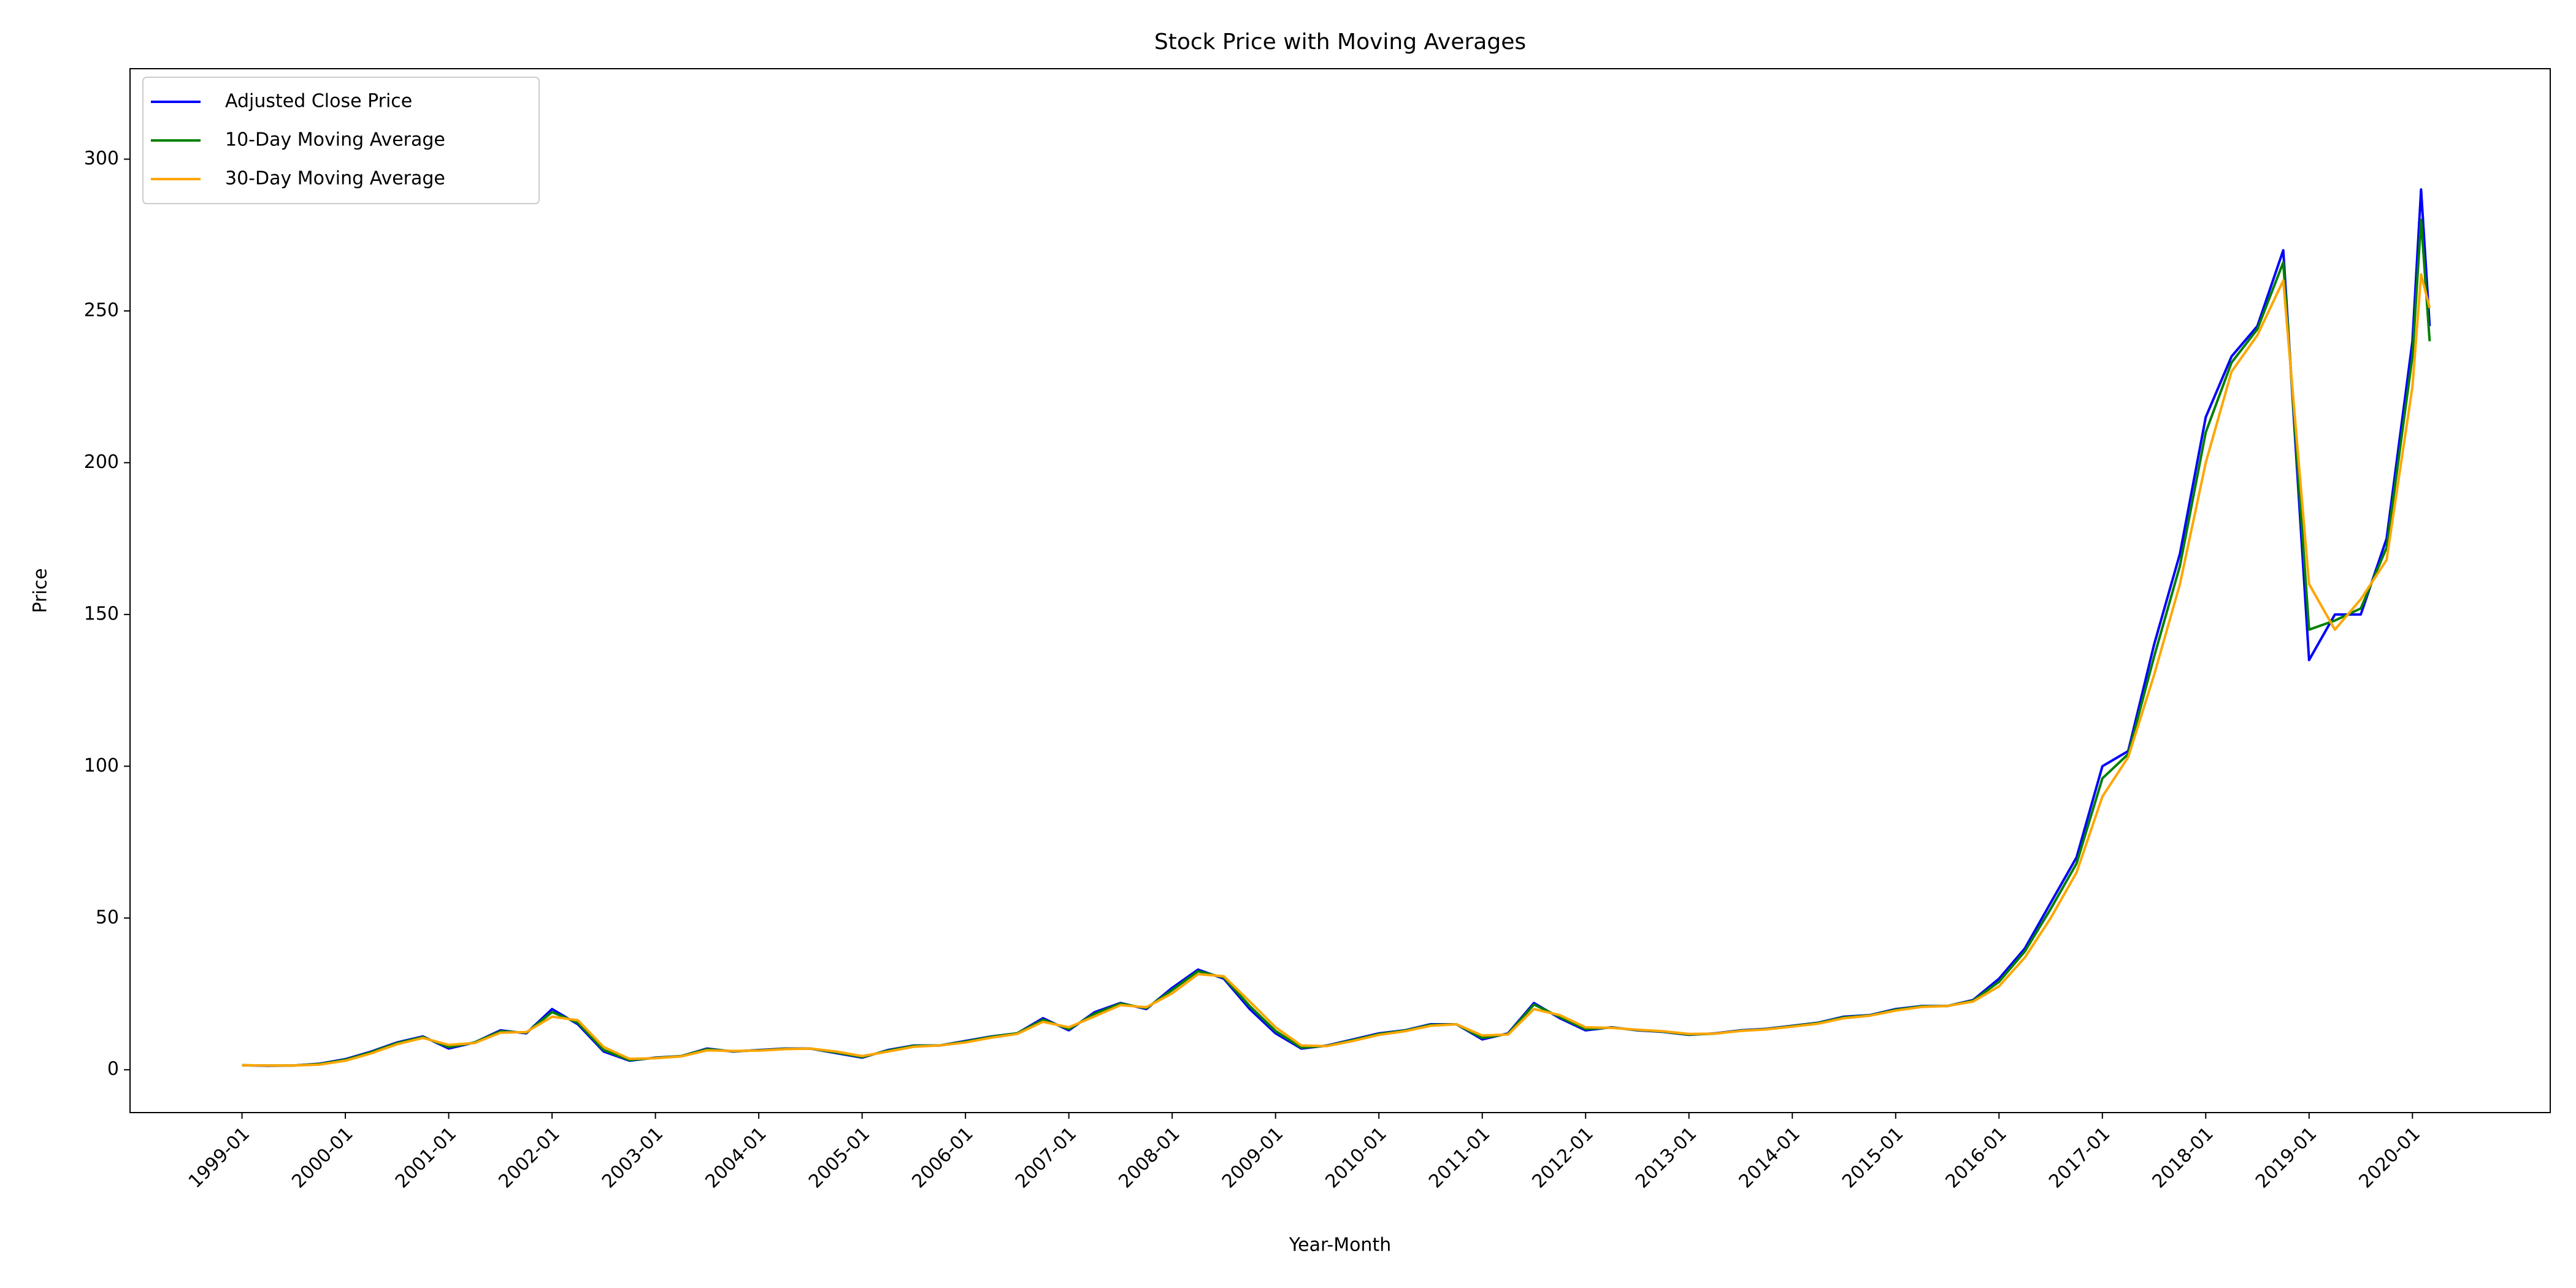  Describe the element at coordinates (101, 462) in the screenshot. I see `y-tick-label: 200` at that location.